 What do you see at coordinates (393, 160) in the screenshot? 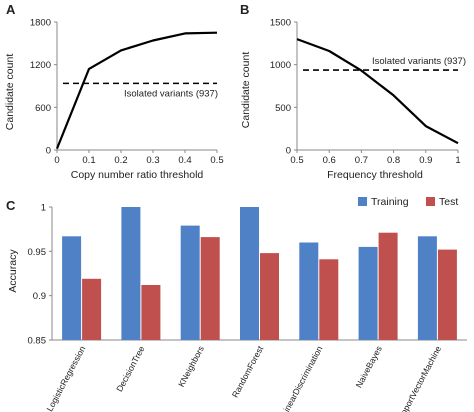
I see `panel-b-x-tick-label: 0.8` at bounding box center [393, 160].